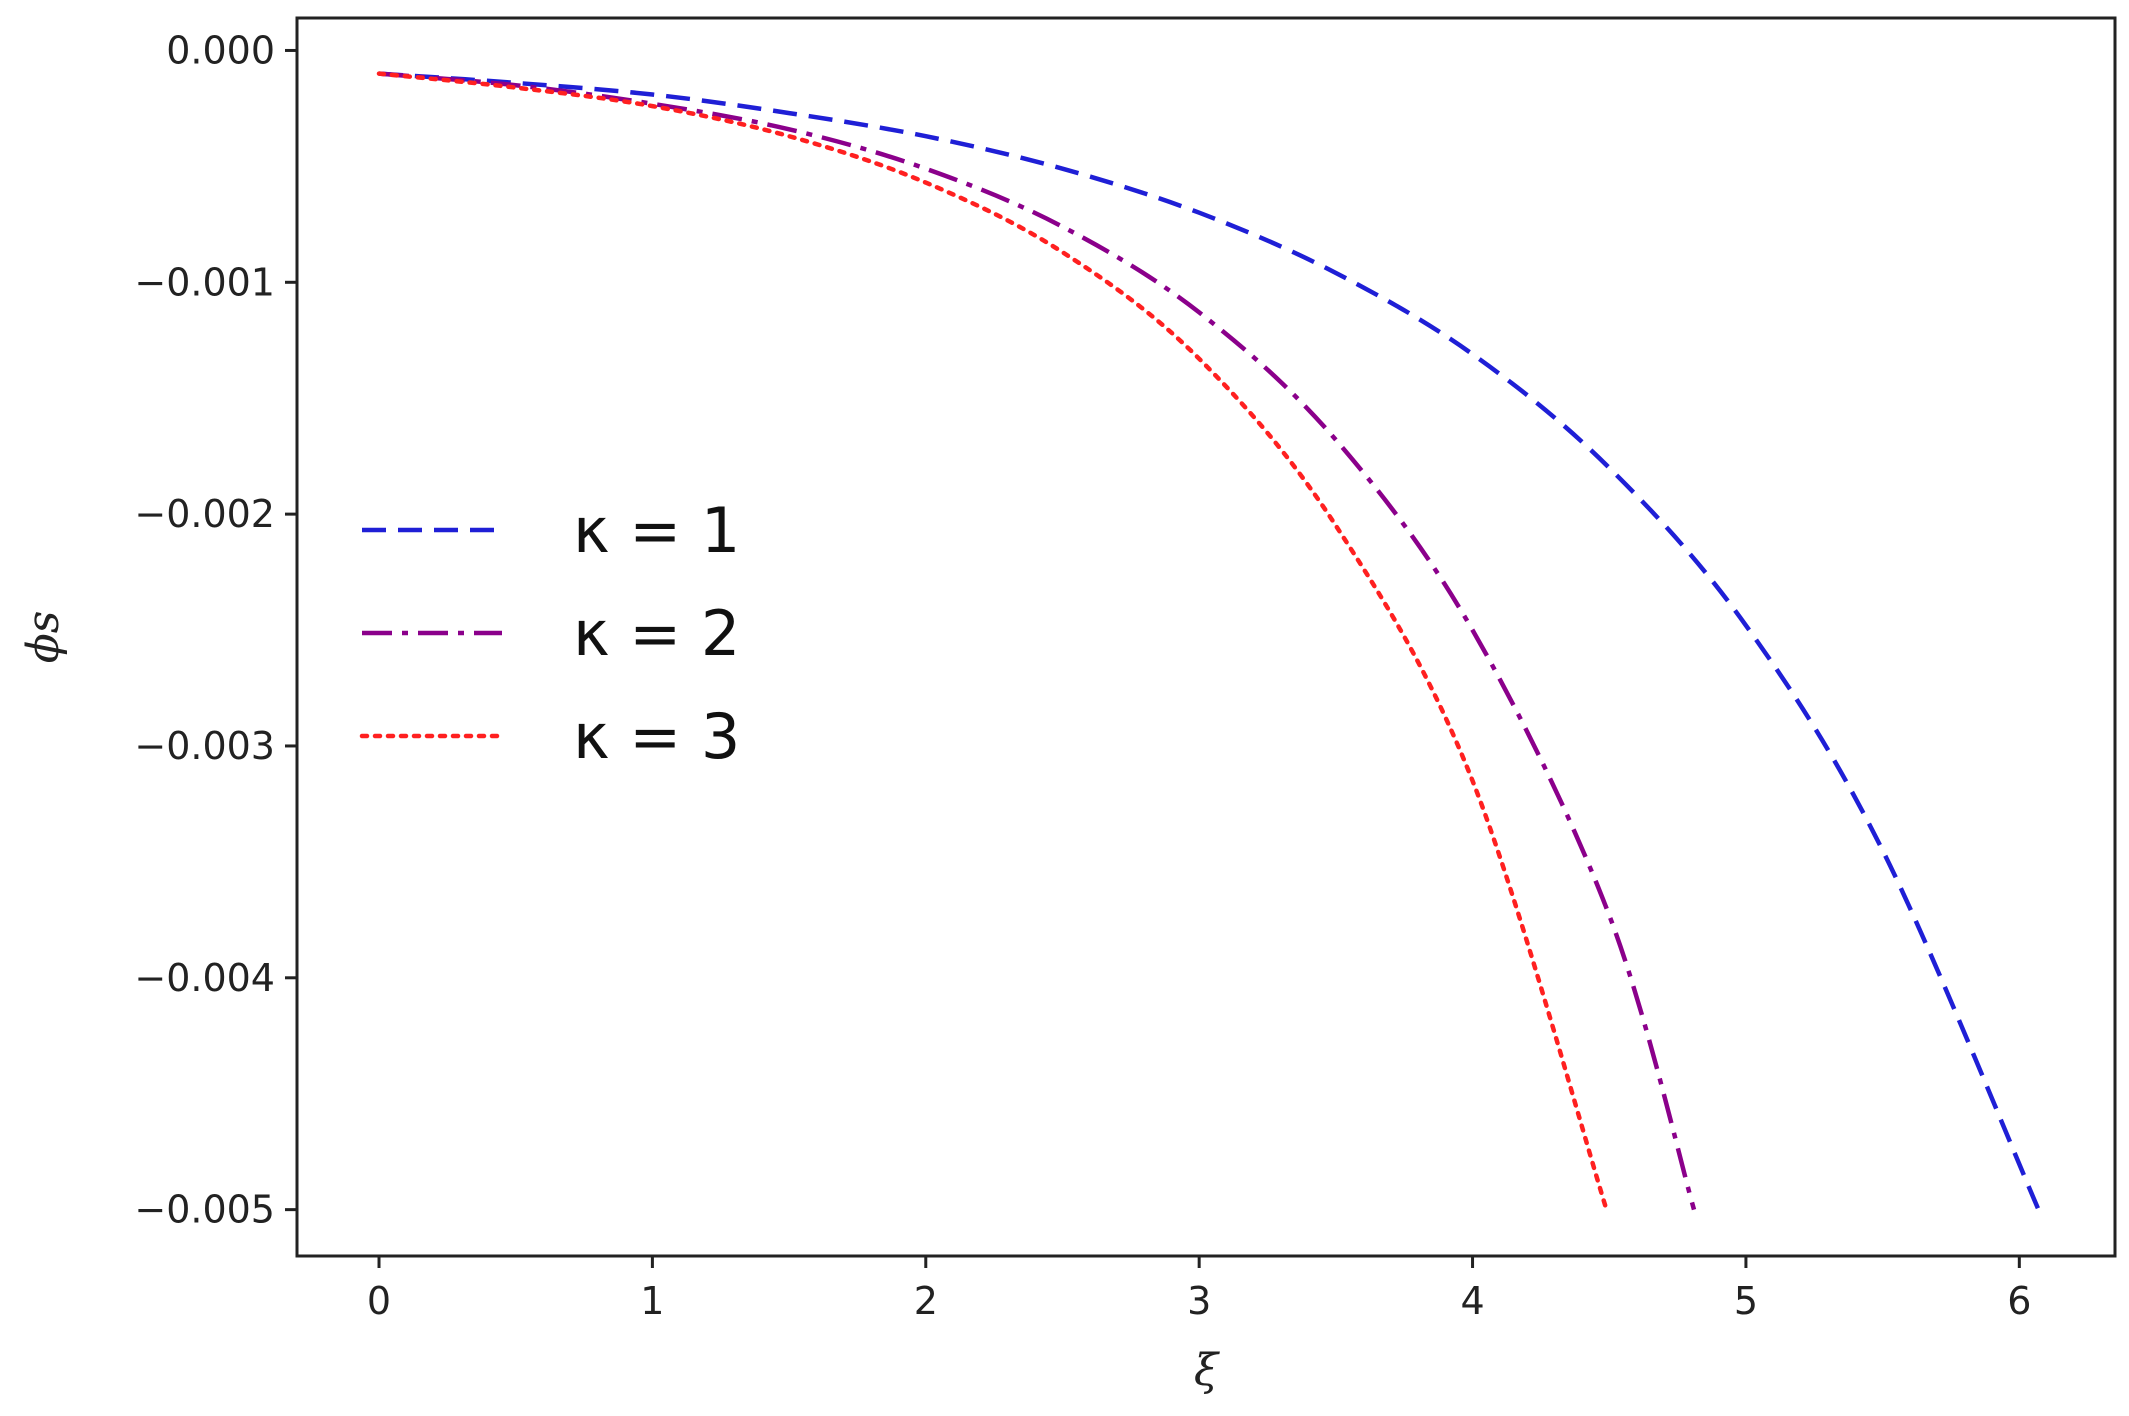 Image resolution: width=2129 pixels, height=1416 pixels. I want to click on y-axis-ticks: 0.000 −0.001 −0.002 −0.003 −0.004 −0.005, so click(215, 630).